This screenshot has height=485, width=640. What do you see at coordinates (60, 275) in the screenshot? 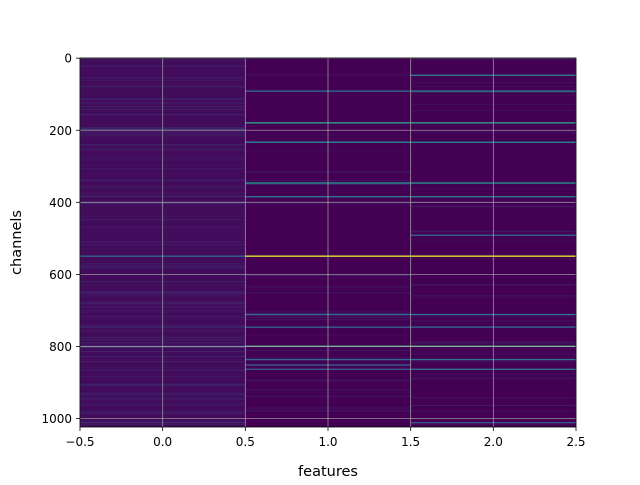
I see `y-tick-label: 600` at bounding box center [60, 275].